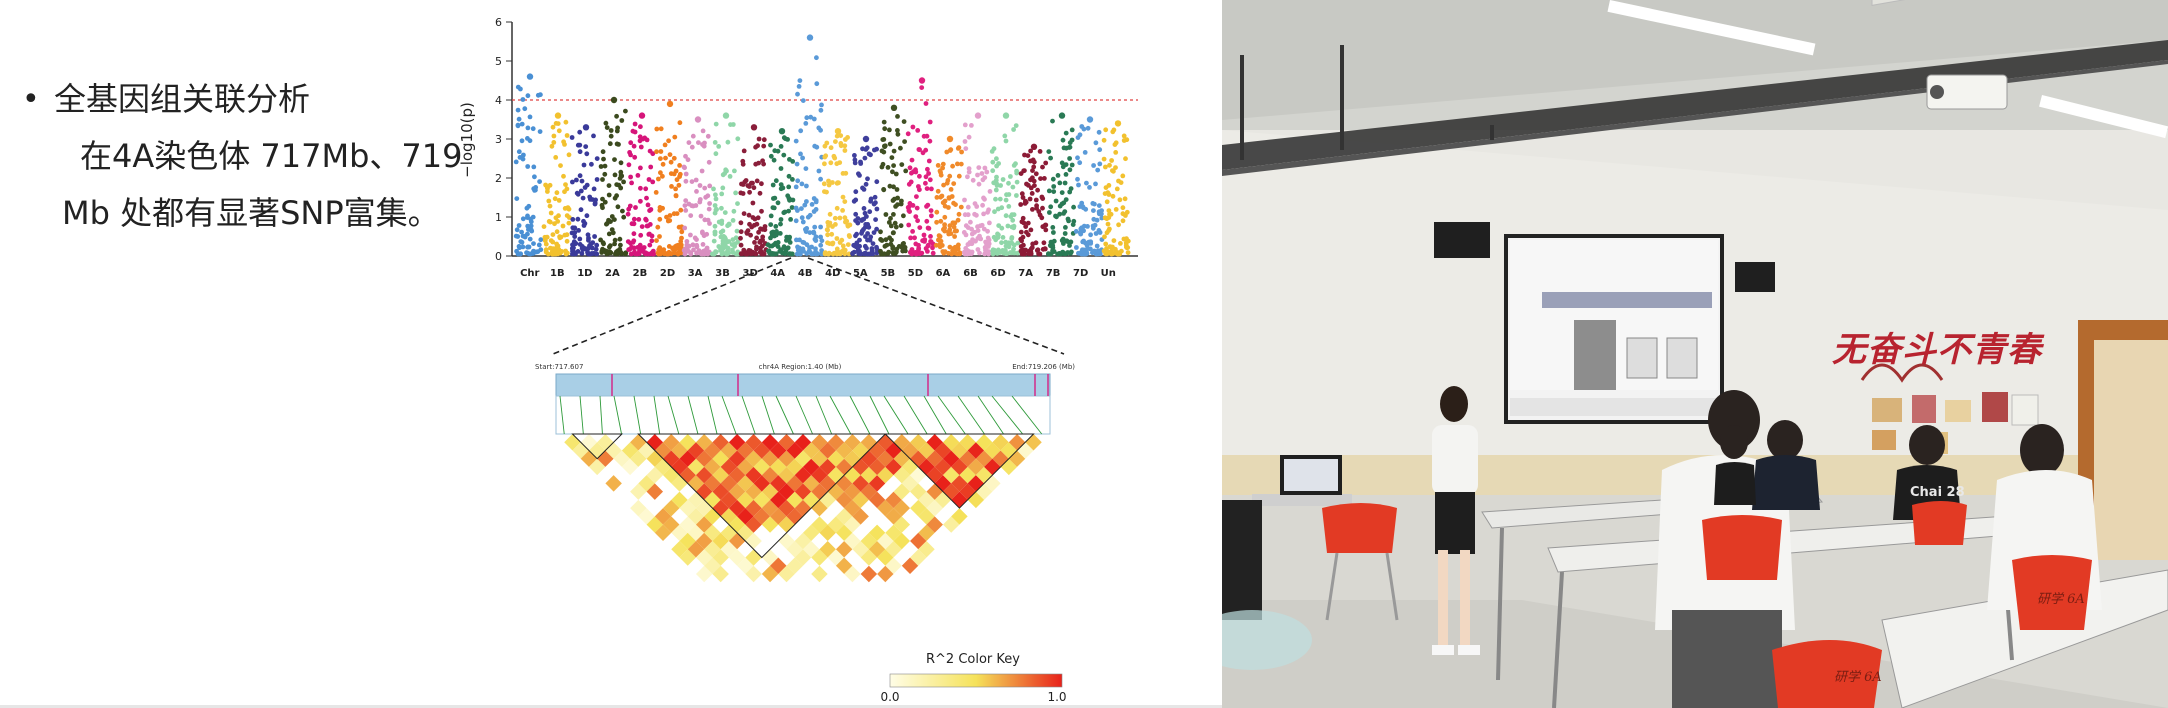  I want to click on zoom-line-right, so click(936, 306).